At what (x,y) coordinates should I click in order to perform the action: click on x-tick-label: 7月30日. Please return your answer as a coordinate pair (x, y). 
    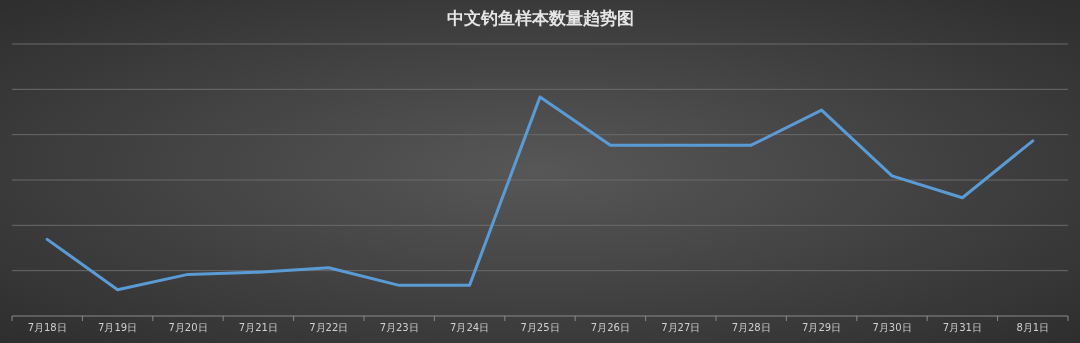
    Looking at the image, I should click on (892, 327).